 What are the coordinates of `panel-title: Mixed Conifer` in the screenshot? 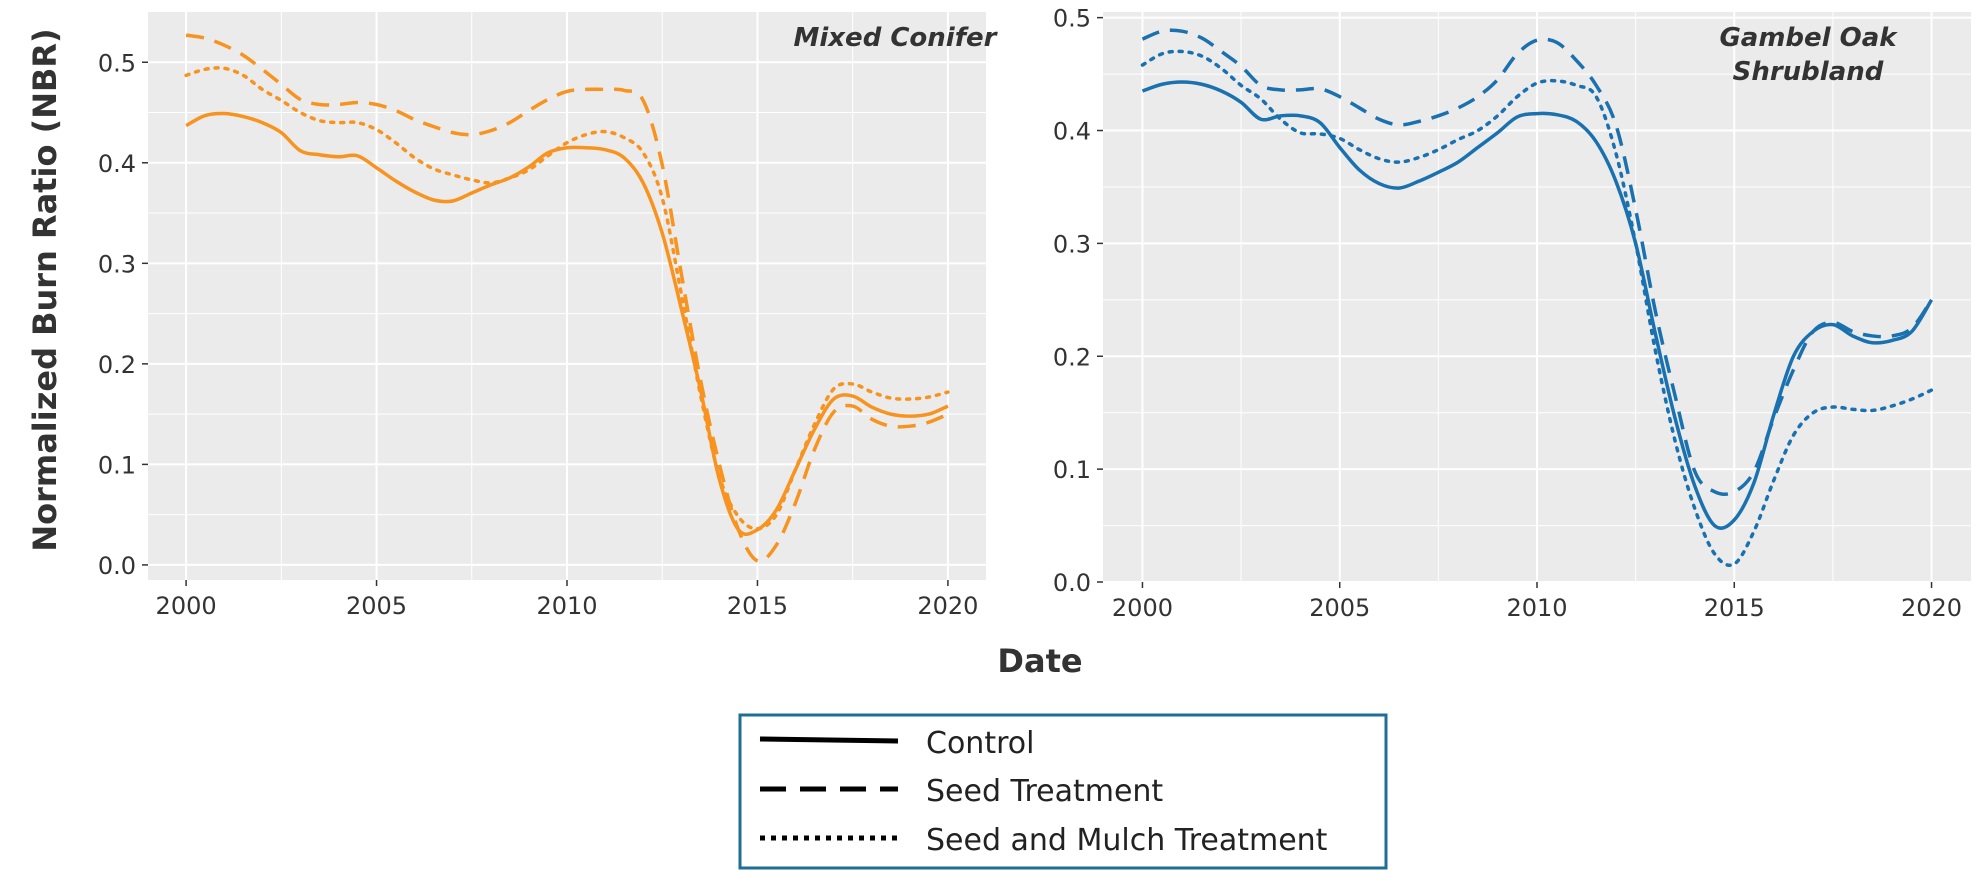 It's located at (896, 38).